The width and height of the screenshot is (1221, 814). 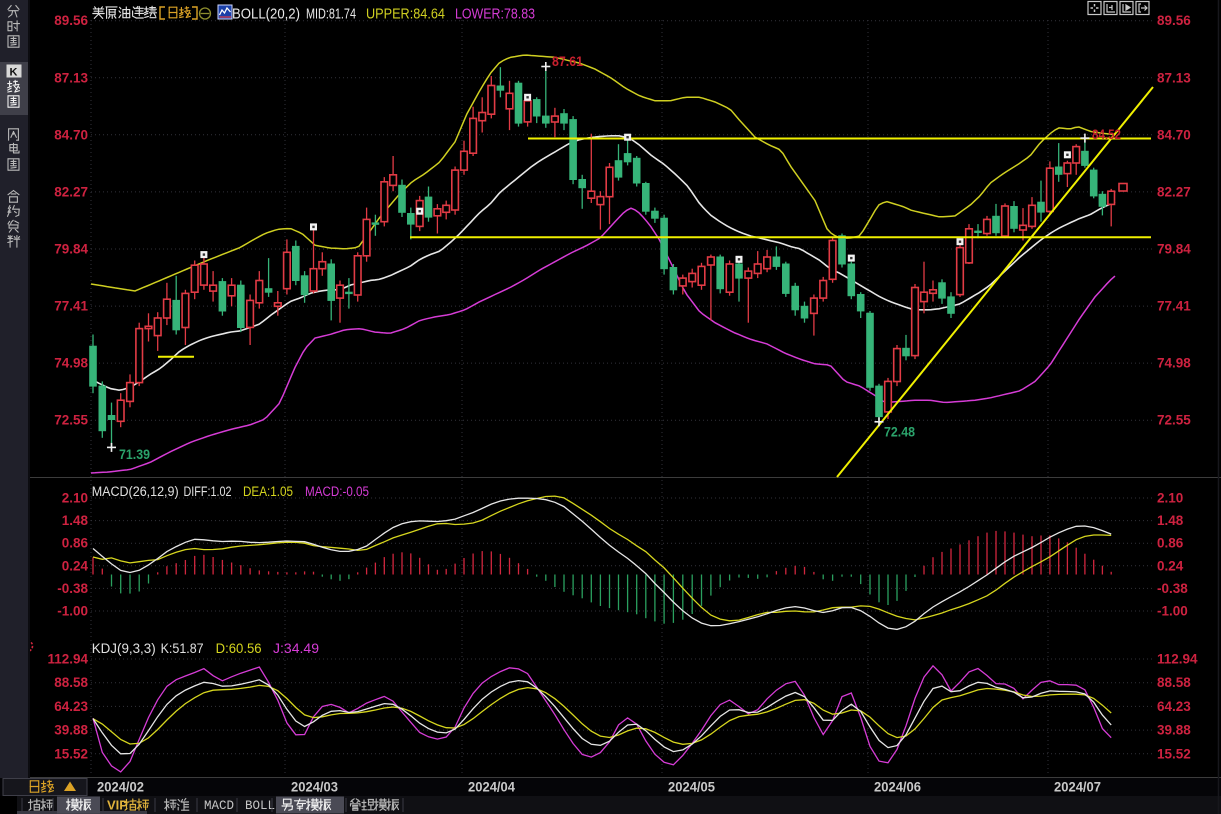 I want to click on svg-text: MID:81.74, so click(x=331, y=15).